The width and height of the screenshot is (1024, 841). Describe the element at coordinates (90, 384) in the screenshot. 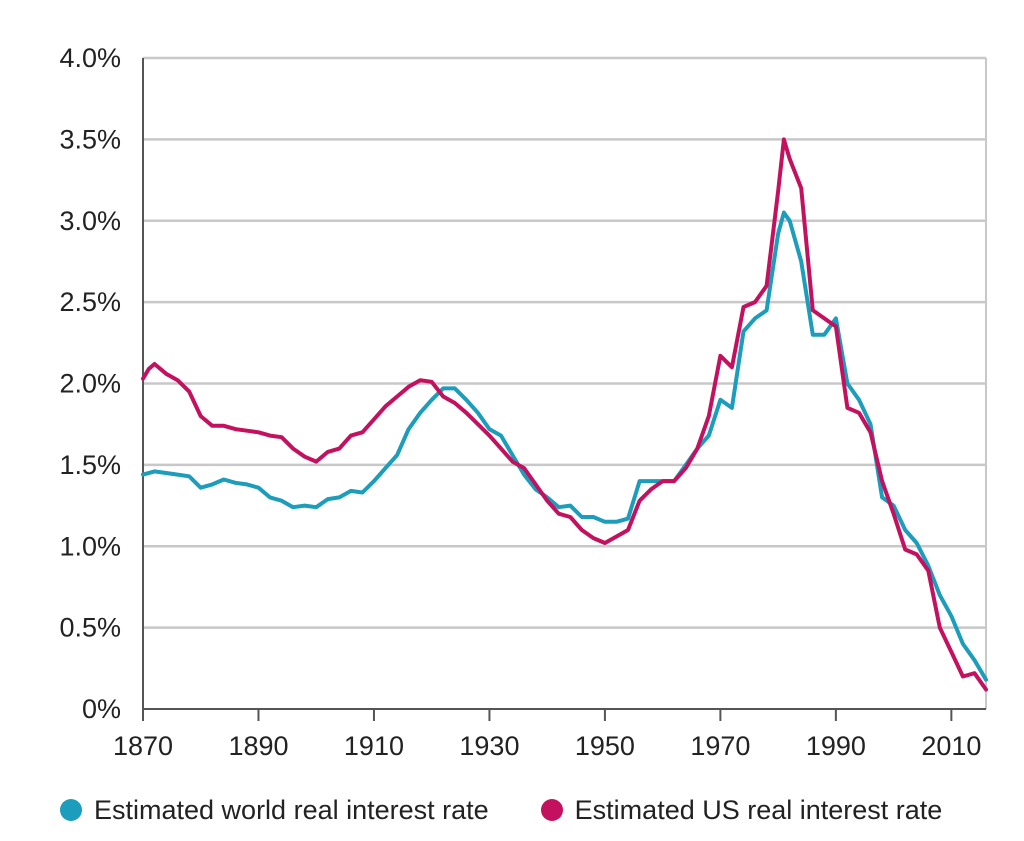

I see `y-tick-label: 2.0%` at that location.